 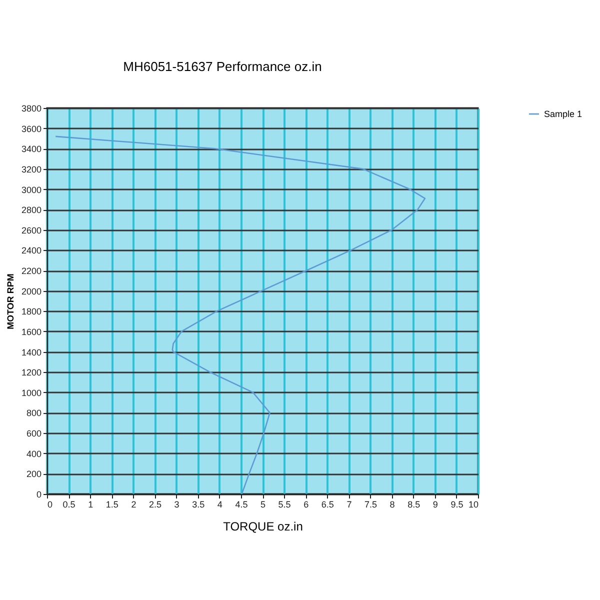 What do you see at coordinates (306, 505) in the screenshot?
I see `x-tick-label: 6` at bounding box center [306, 505].